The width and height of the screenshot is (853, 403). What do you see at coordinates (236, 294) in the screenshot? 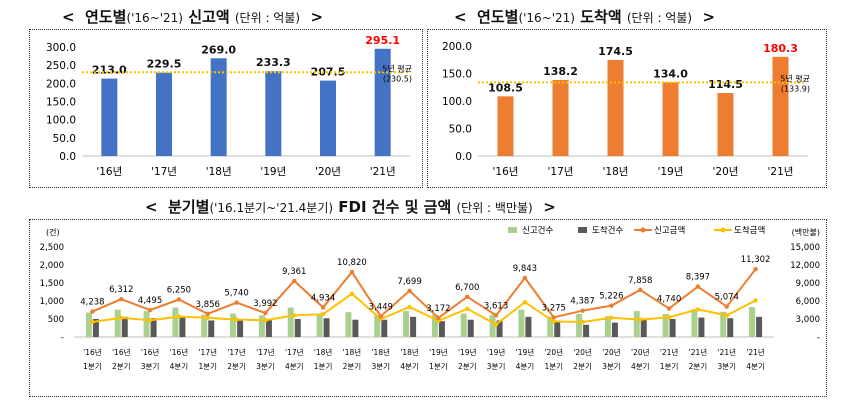
I see `data-label-report-amount: 5,740` at bounding box center [236, 294].